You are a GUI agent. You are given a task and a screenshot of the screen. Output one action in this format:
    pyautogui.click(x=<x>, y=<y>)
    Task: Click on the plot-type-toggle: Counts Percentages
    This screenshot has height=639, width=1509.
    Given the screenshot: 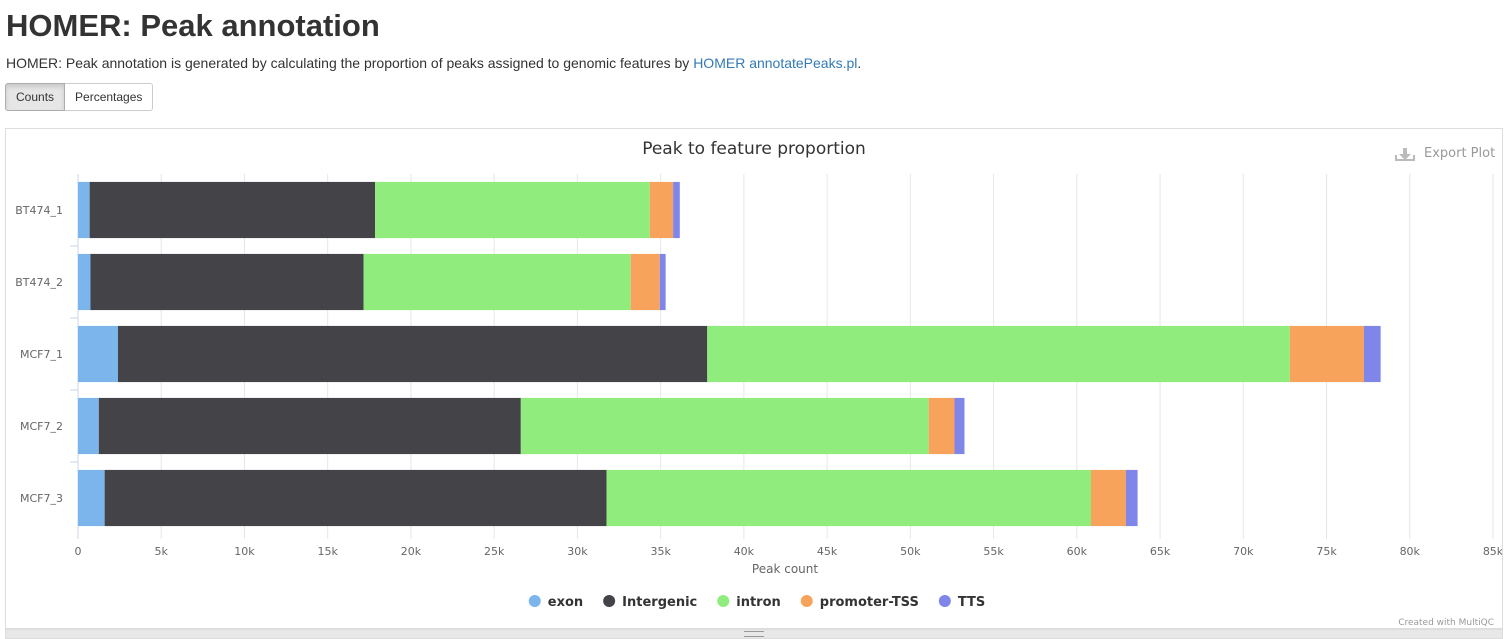 What is the action you would take?
    pyautogui.click(x=79, y=97)
    